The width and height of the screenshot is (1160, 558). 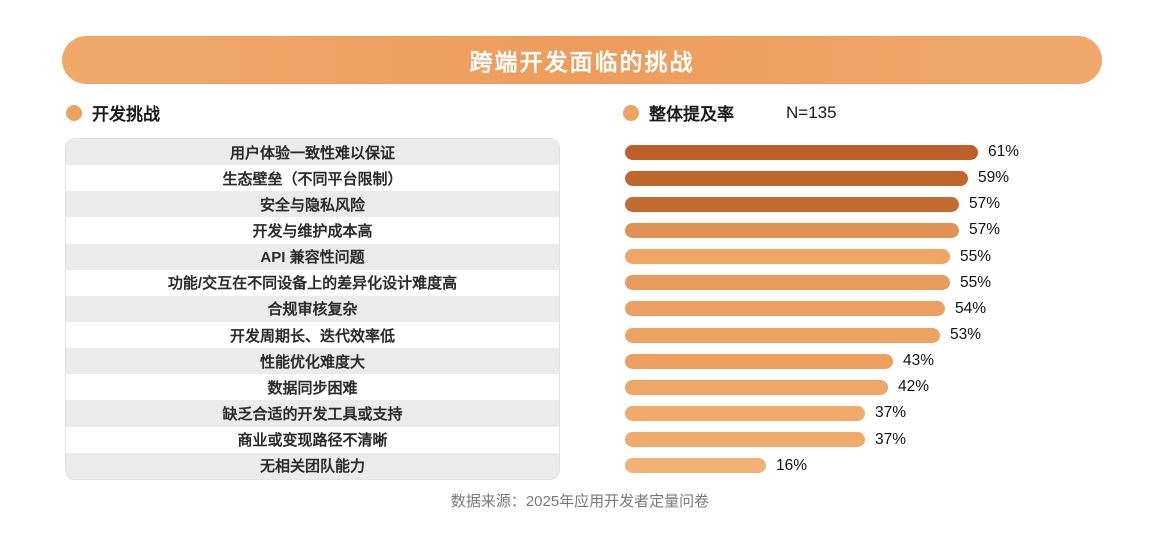 I want to click on legend-dev-challenge: 开发挑战, so click(x=113, y=112).